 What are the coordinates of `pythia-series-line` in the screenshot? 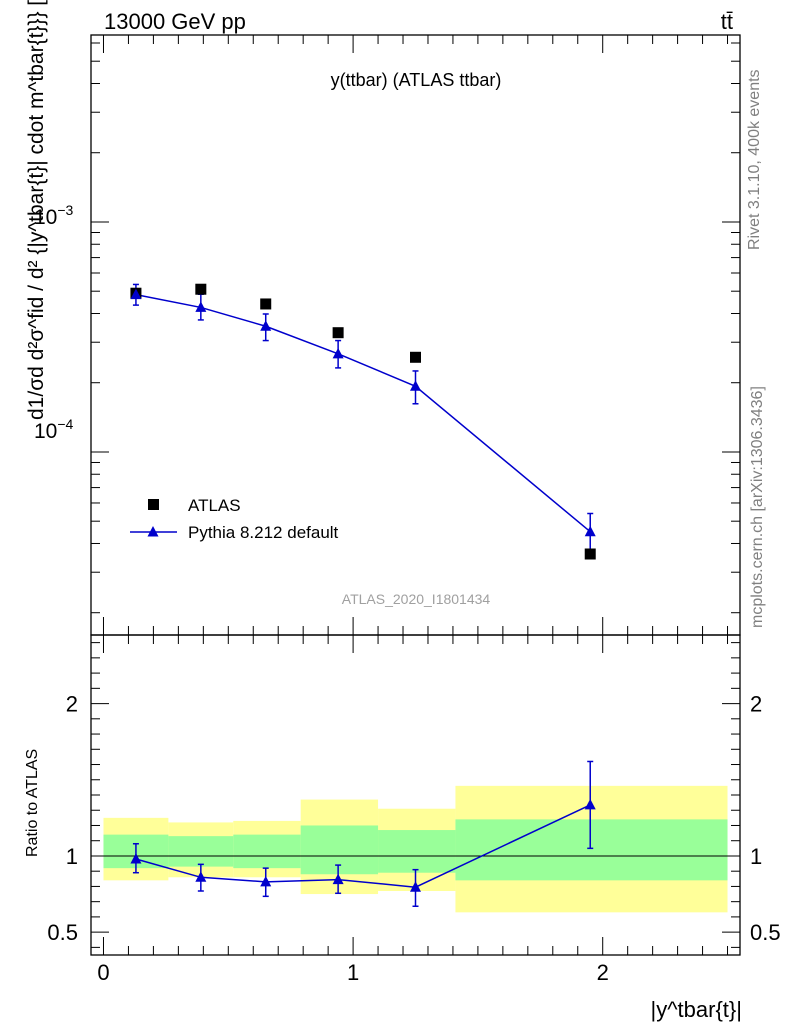 It's located at (363, 413).